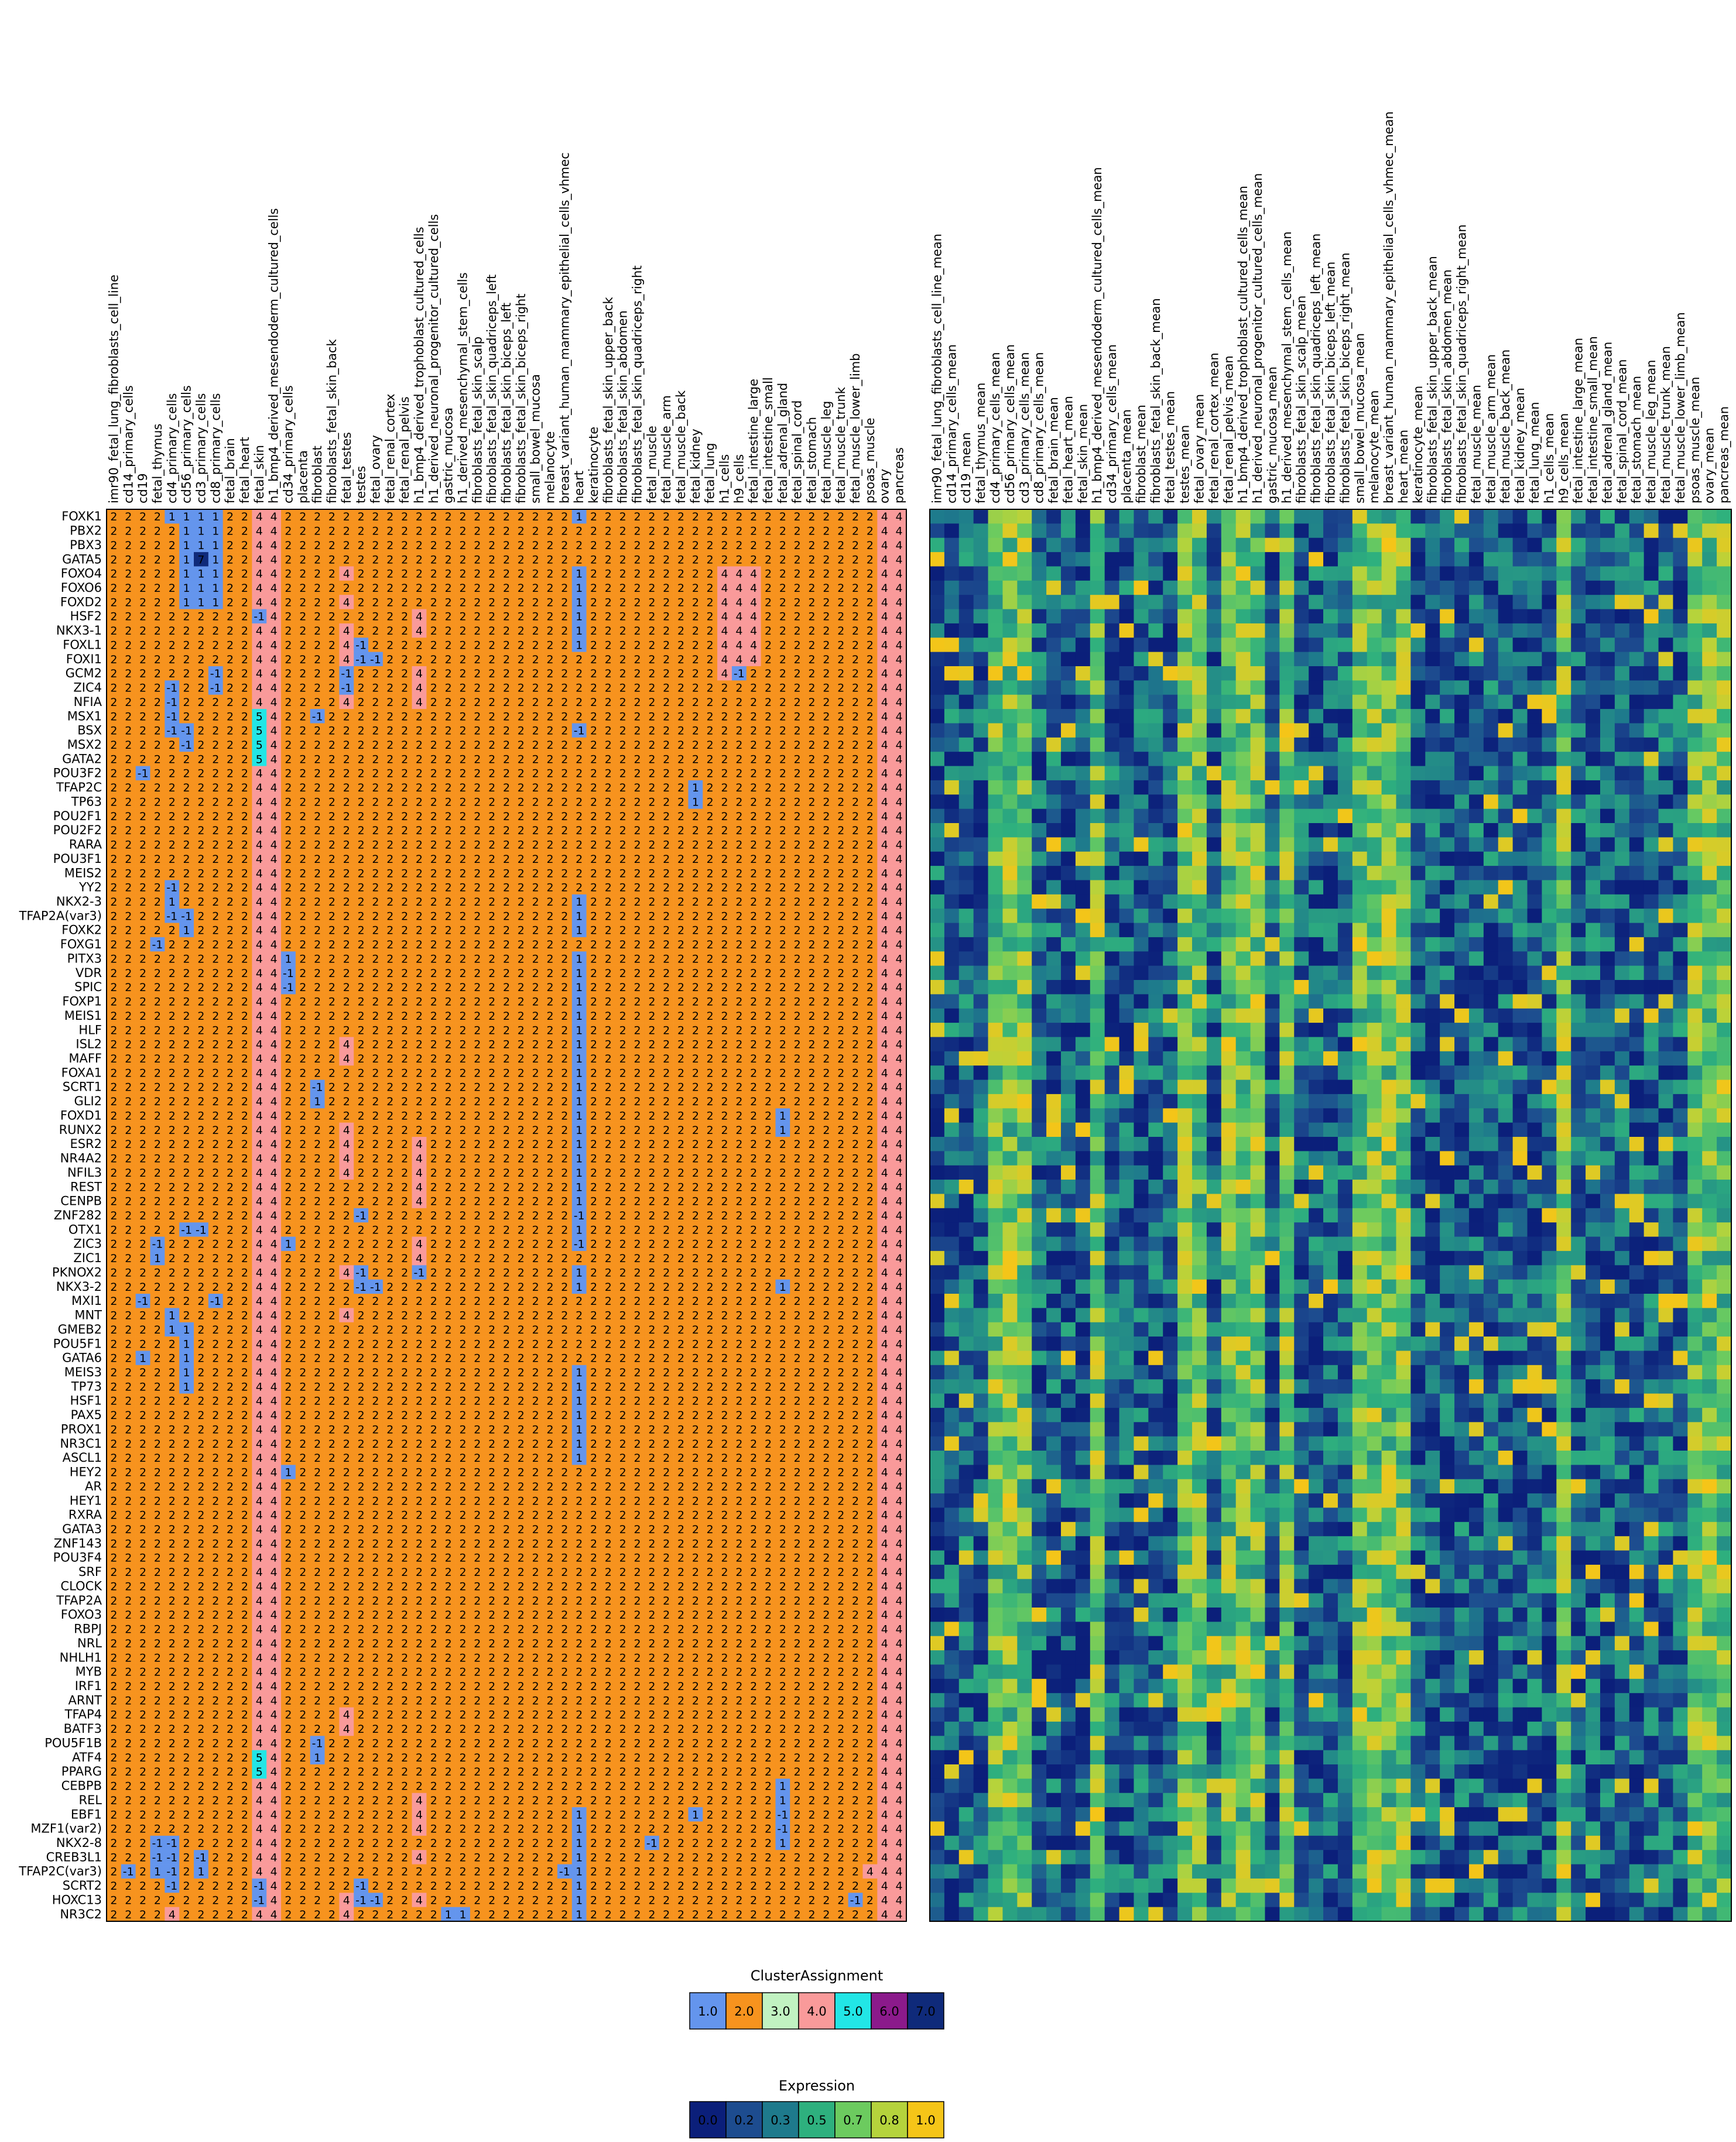  What do you see at coordinates (80, 1329) in the screenshot?
I see `row-label: GMEB2` at bounding box center [80, 1329].